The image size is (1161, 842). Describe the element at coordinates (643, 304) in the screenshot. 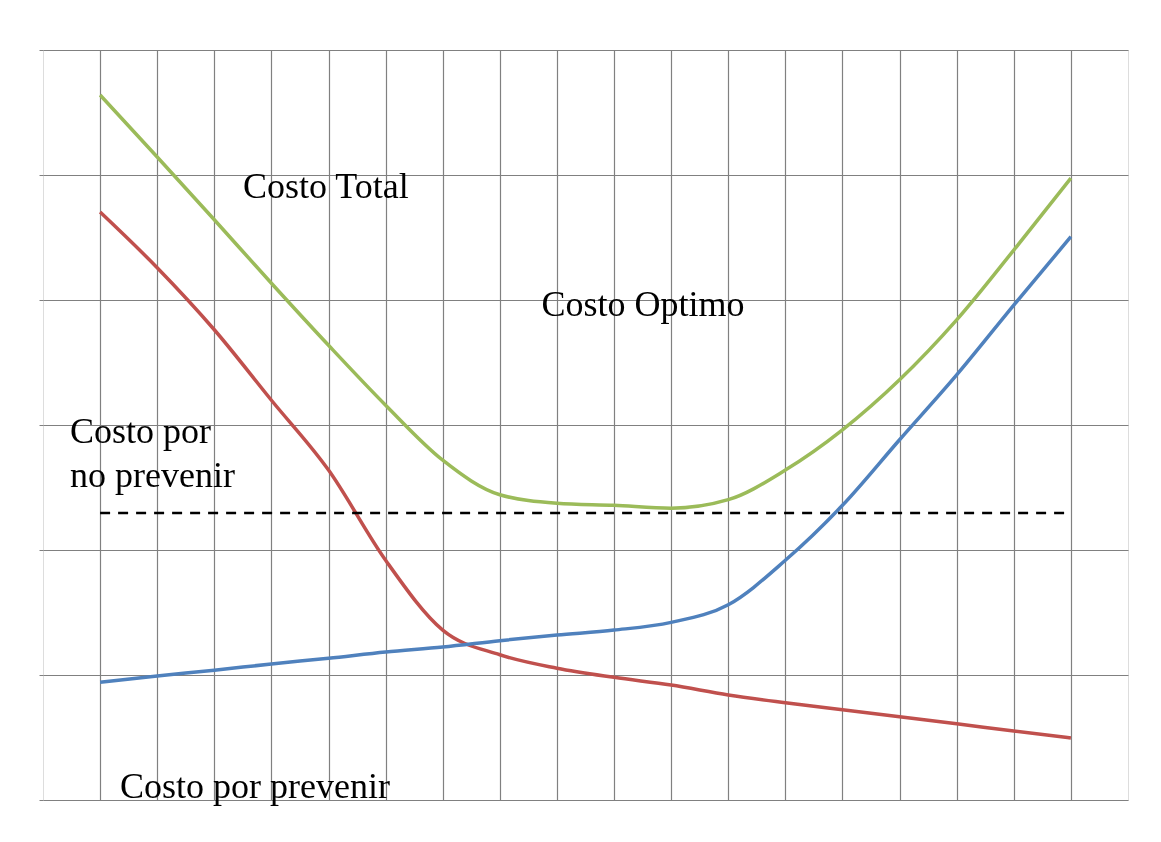

I see `annotation: Costo Optimo` at that location.